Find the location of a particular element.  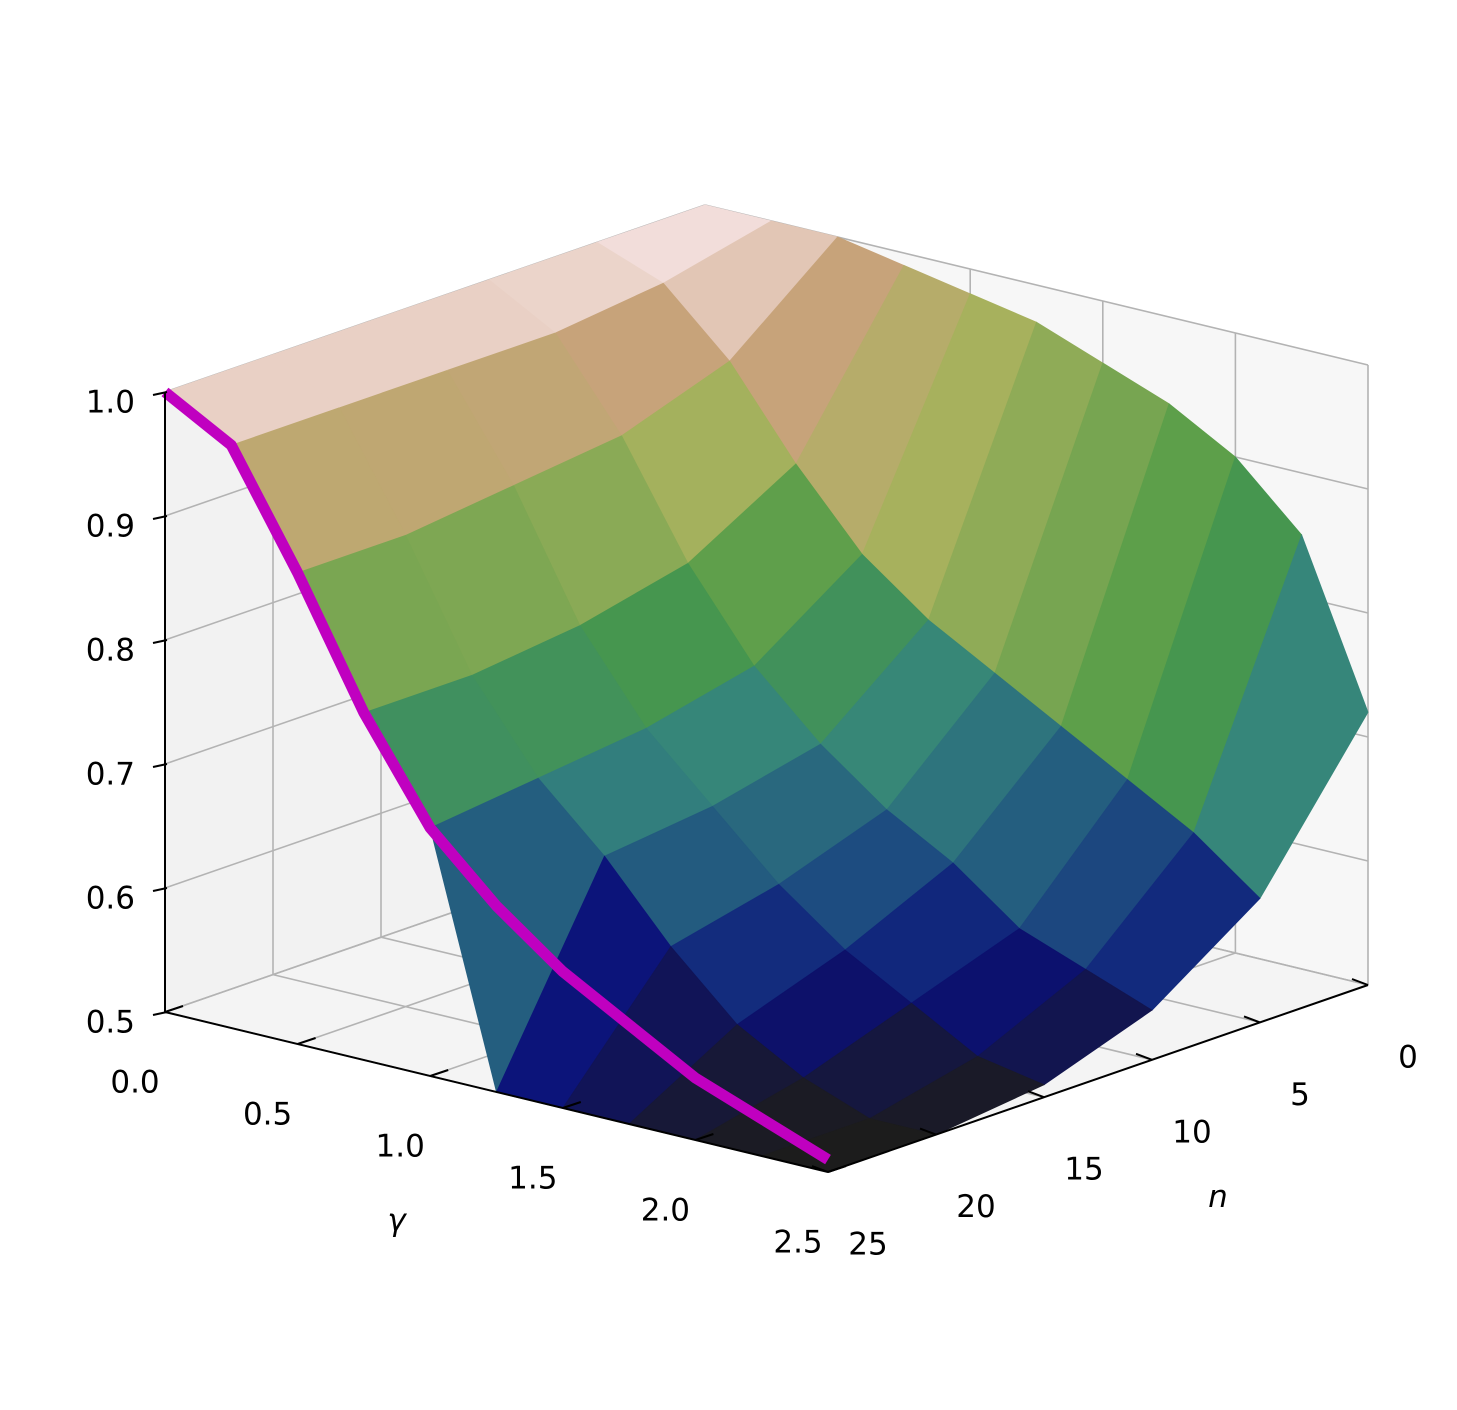

z-tick-label: 0.8 is located at coordinates (110, 651).